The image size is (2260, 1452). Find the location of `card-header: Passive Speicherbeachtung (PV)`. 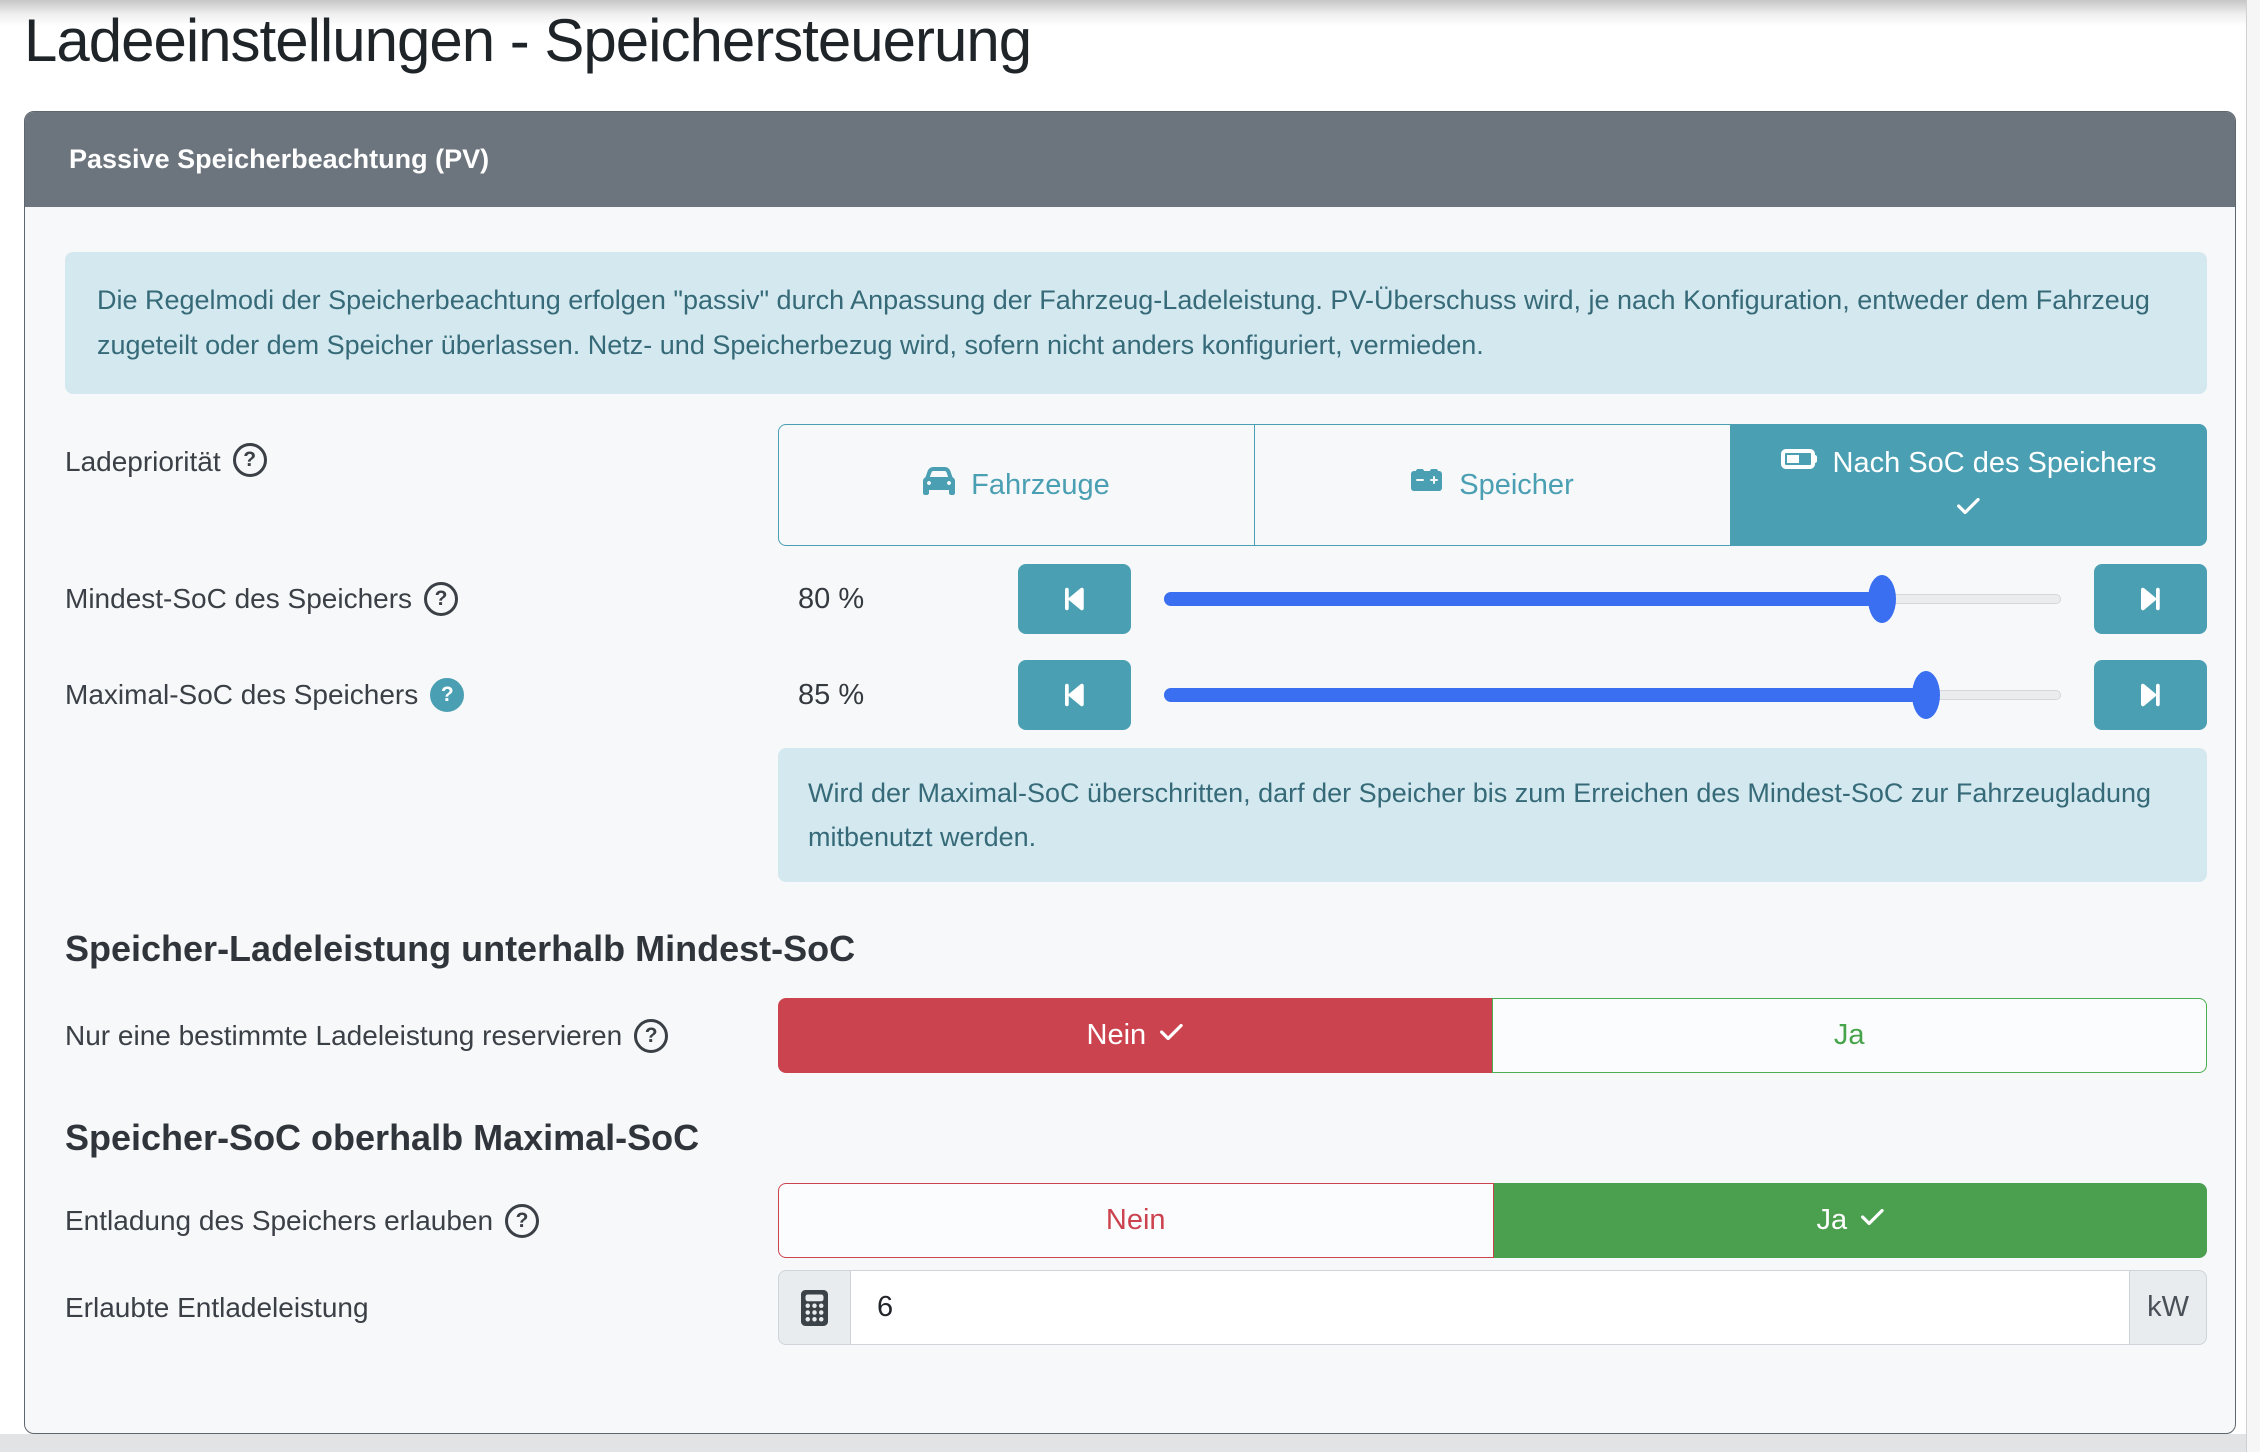

card-header: Passive Speicherbeachtung (PV) is located at coordinates (1130, 159).